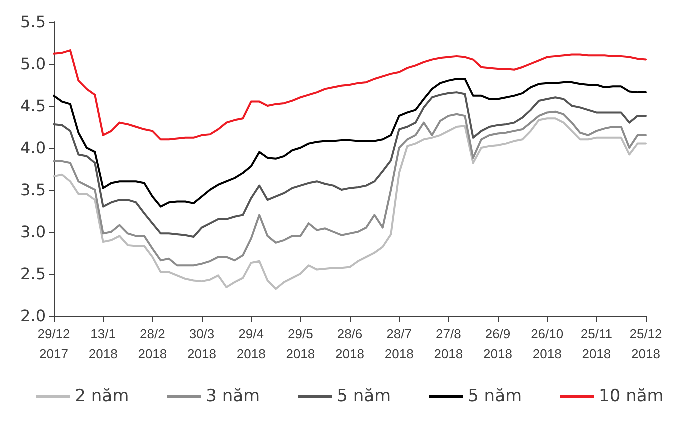 The width and height of the screenshot is (700, 423). What do you see at coordinates (301, 344) in the screenshot?
I see `x-tick-label: 29/5 2018` at bounding box center [301, 344].